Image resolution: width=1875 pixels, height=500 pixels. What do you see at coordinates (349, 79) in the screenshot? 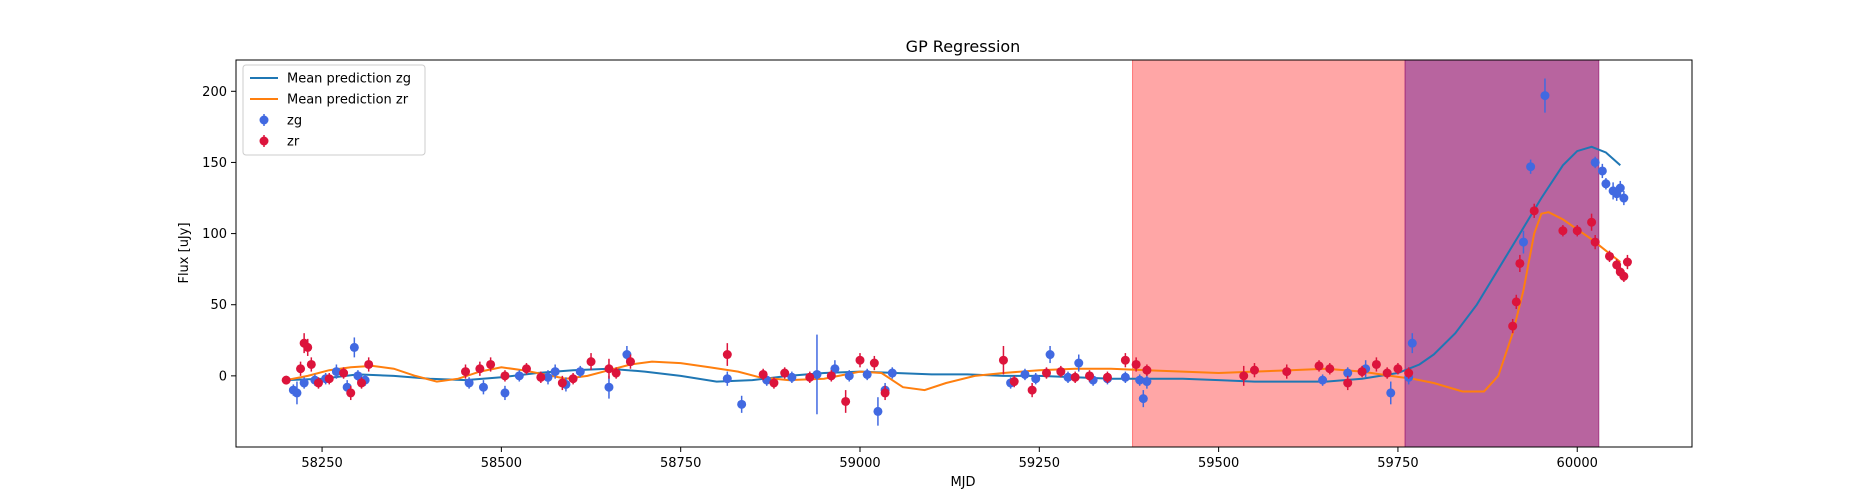
I see `legend-label: Mean prediction zg` at bounding box center [349, 79].